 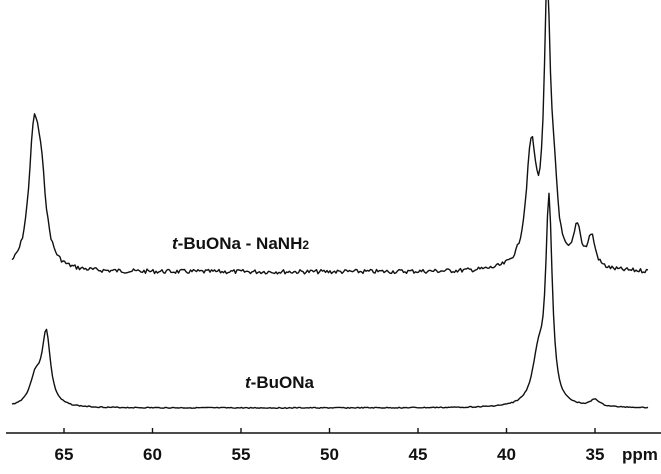 What do you see at coordinates (152, 454) in the screenshot?
I see `x-tick-label: 60` at bounding box center [152, 454].